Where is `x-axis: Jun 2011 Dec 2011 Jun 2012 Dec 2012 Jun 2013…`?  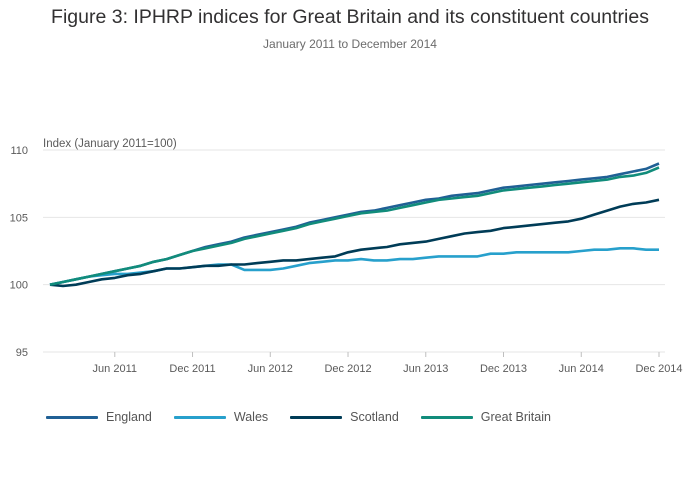 x-axis: Jun 2011 Dec 2011 Jun 2012 Dec 2012 Jun 2013… is located at coordinates (388, 363).